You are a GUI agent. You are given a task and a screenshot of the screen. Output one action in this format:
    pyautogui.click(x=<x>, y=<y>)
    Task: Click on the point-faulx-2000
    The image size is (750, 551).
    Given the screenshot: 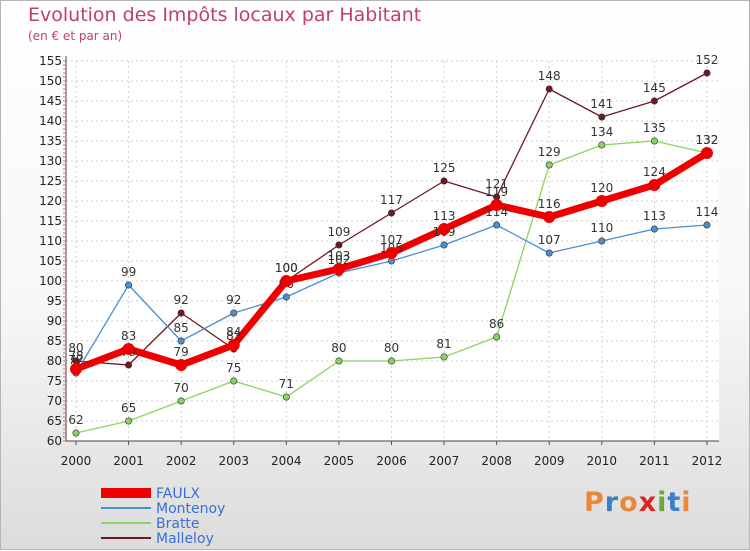 What is the action you would take?
    pyautogui.click(x=76, y=369)
    